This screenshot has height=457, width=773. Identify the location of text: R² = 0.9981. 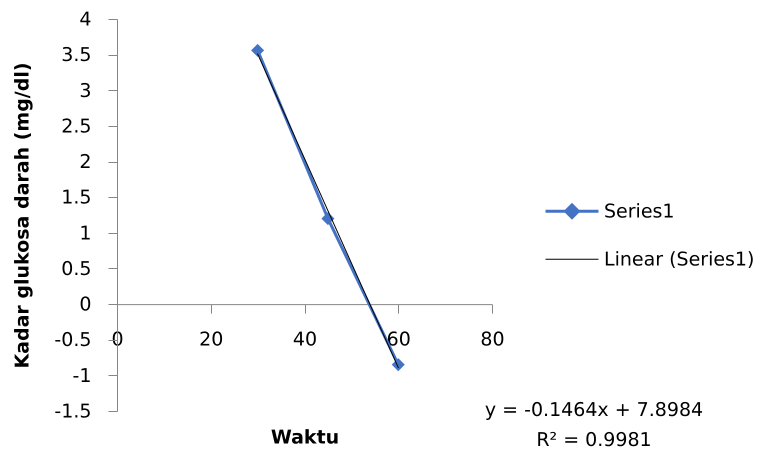
(594, 440).